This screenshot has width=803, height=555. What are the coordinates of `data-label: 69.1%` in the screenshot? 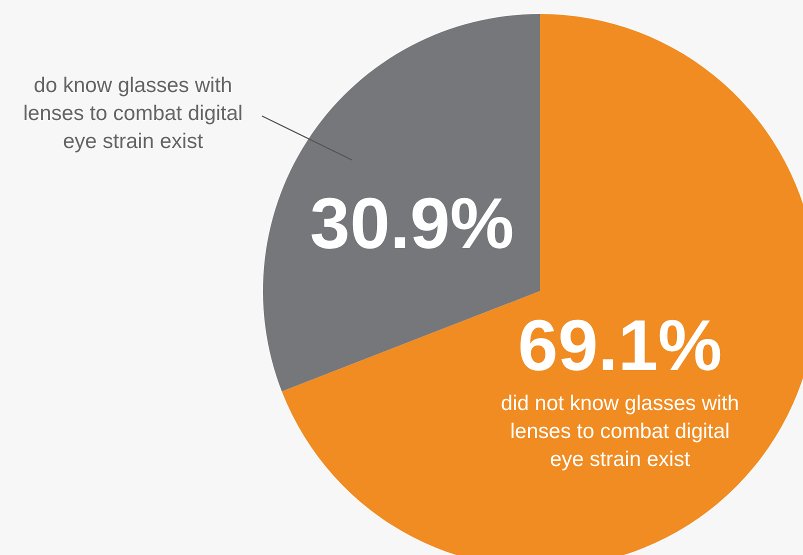 It's located at (620, 346).